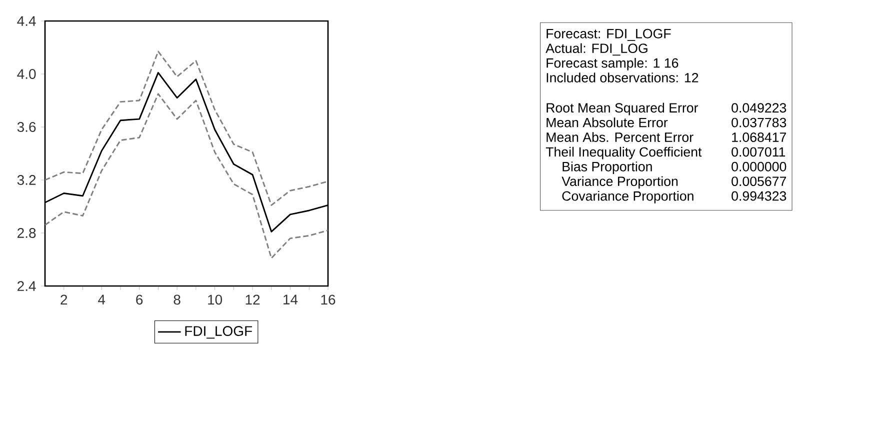 This screenshot has height=443, width=892. What do you see at coordinates (620, 137) in the screenshot?
I see `text: Mean Abs. Percent Error` at bounding box center [620, 137].